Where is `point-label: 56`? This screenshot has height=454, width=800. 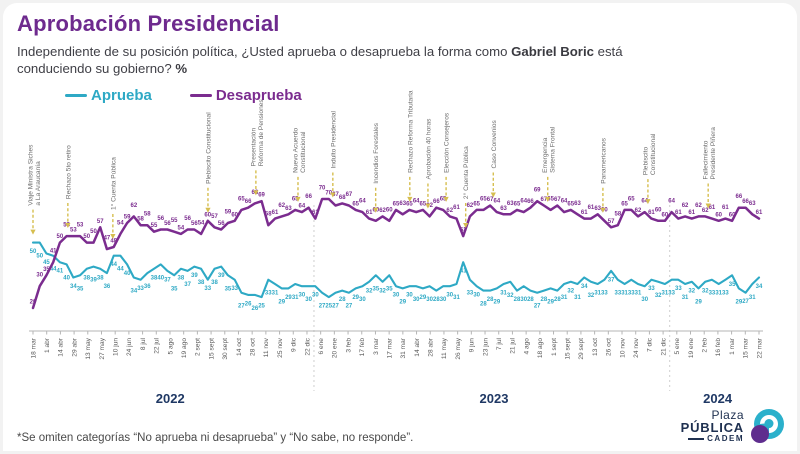 point-label: 56 is located at coordinates (187, 219).